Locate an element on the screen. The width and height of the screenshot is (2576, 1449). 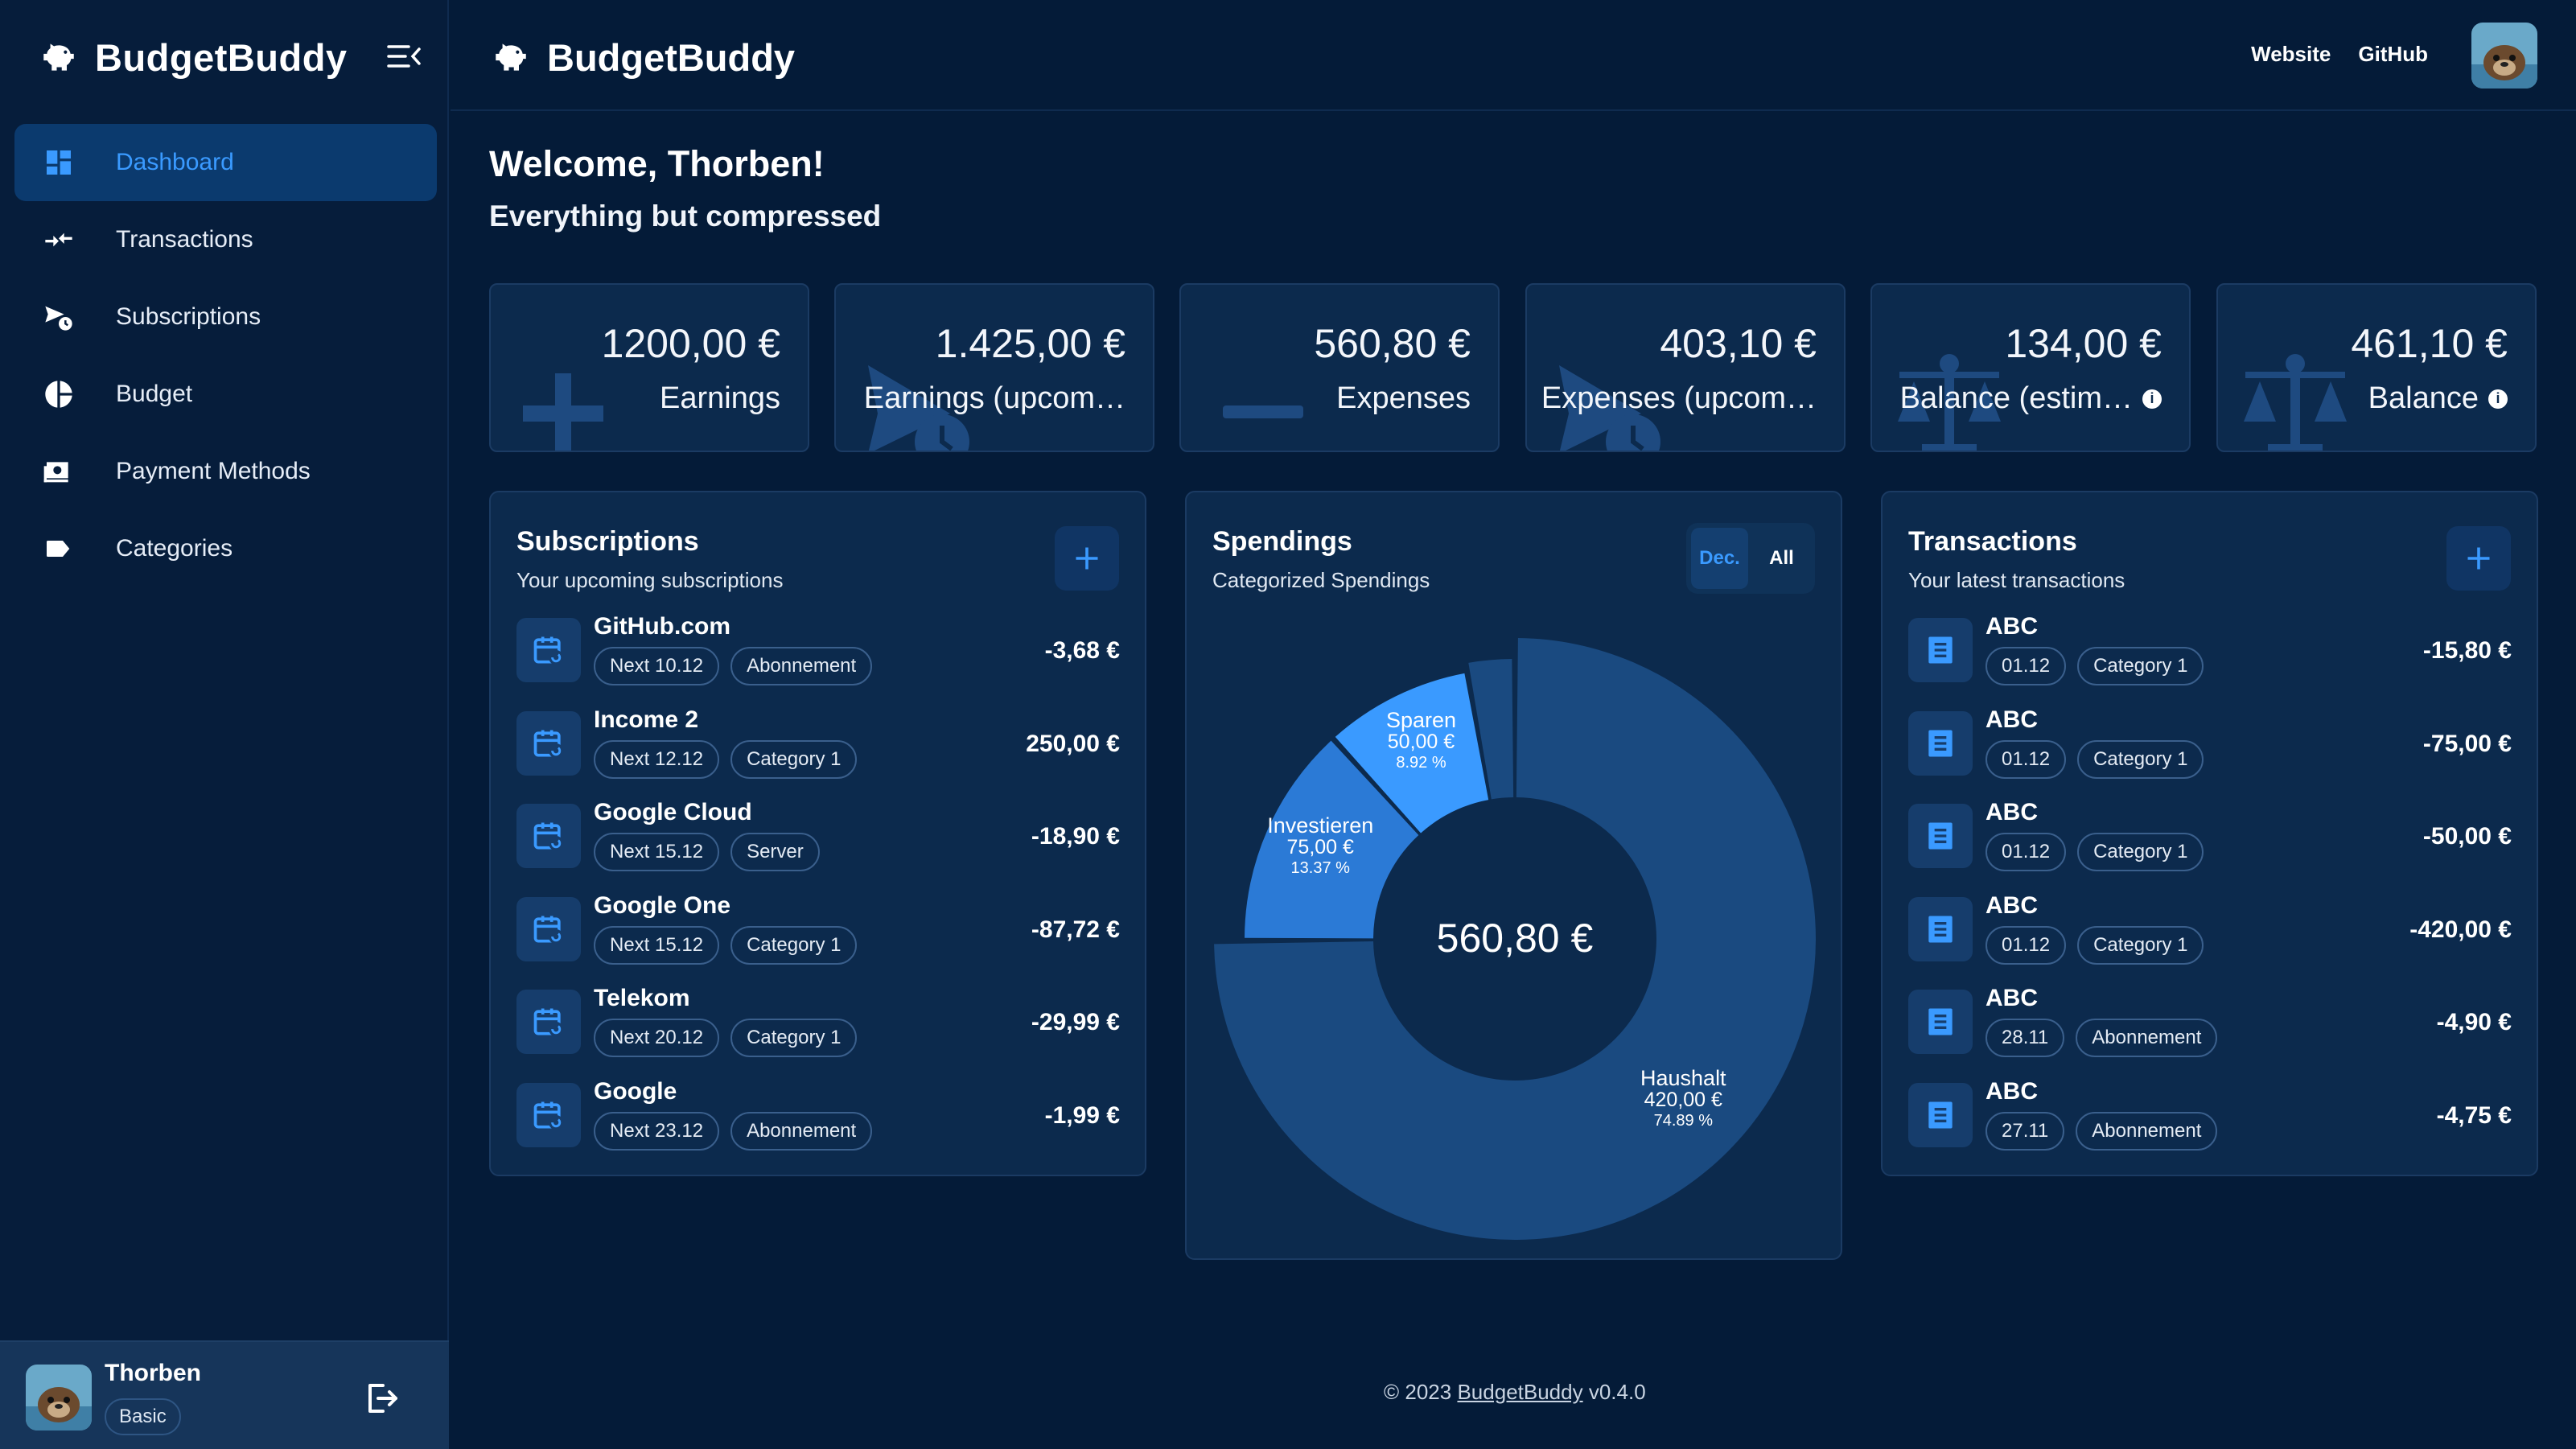
sidebar-item-transactions: Transactions is located at coordinates (225, 239).